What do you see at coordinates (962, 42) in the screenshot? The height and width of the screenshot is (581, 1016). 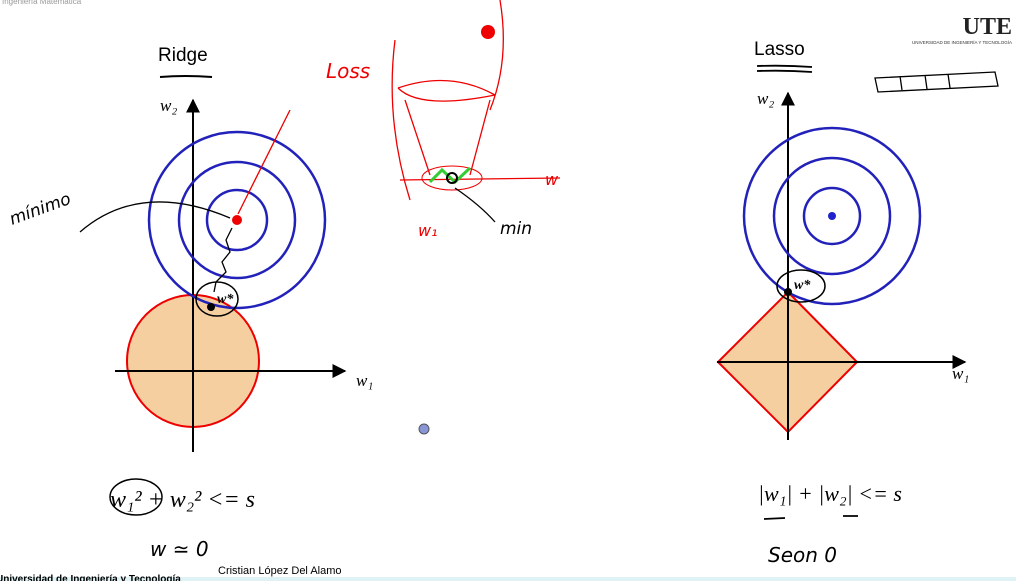 I see `logo-subtitle: UNIVERSIDAD DE INGENIERÍA Y TECNOLOGÍA` at bounding box center [962, 42].